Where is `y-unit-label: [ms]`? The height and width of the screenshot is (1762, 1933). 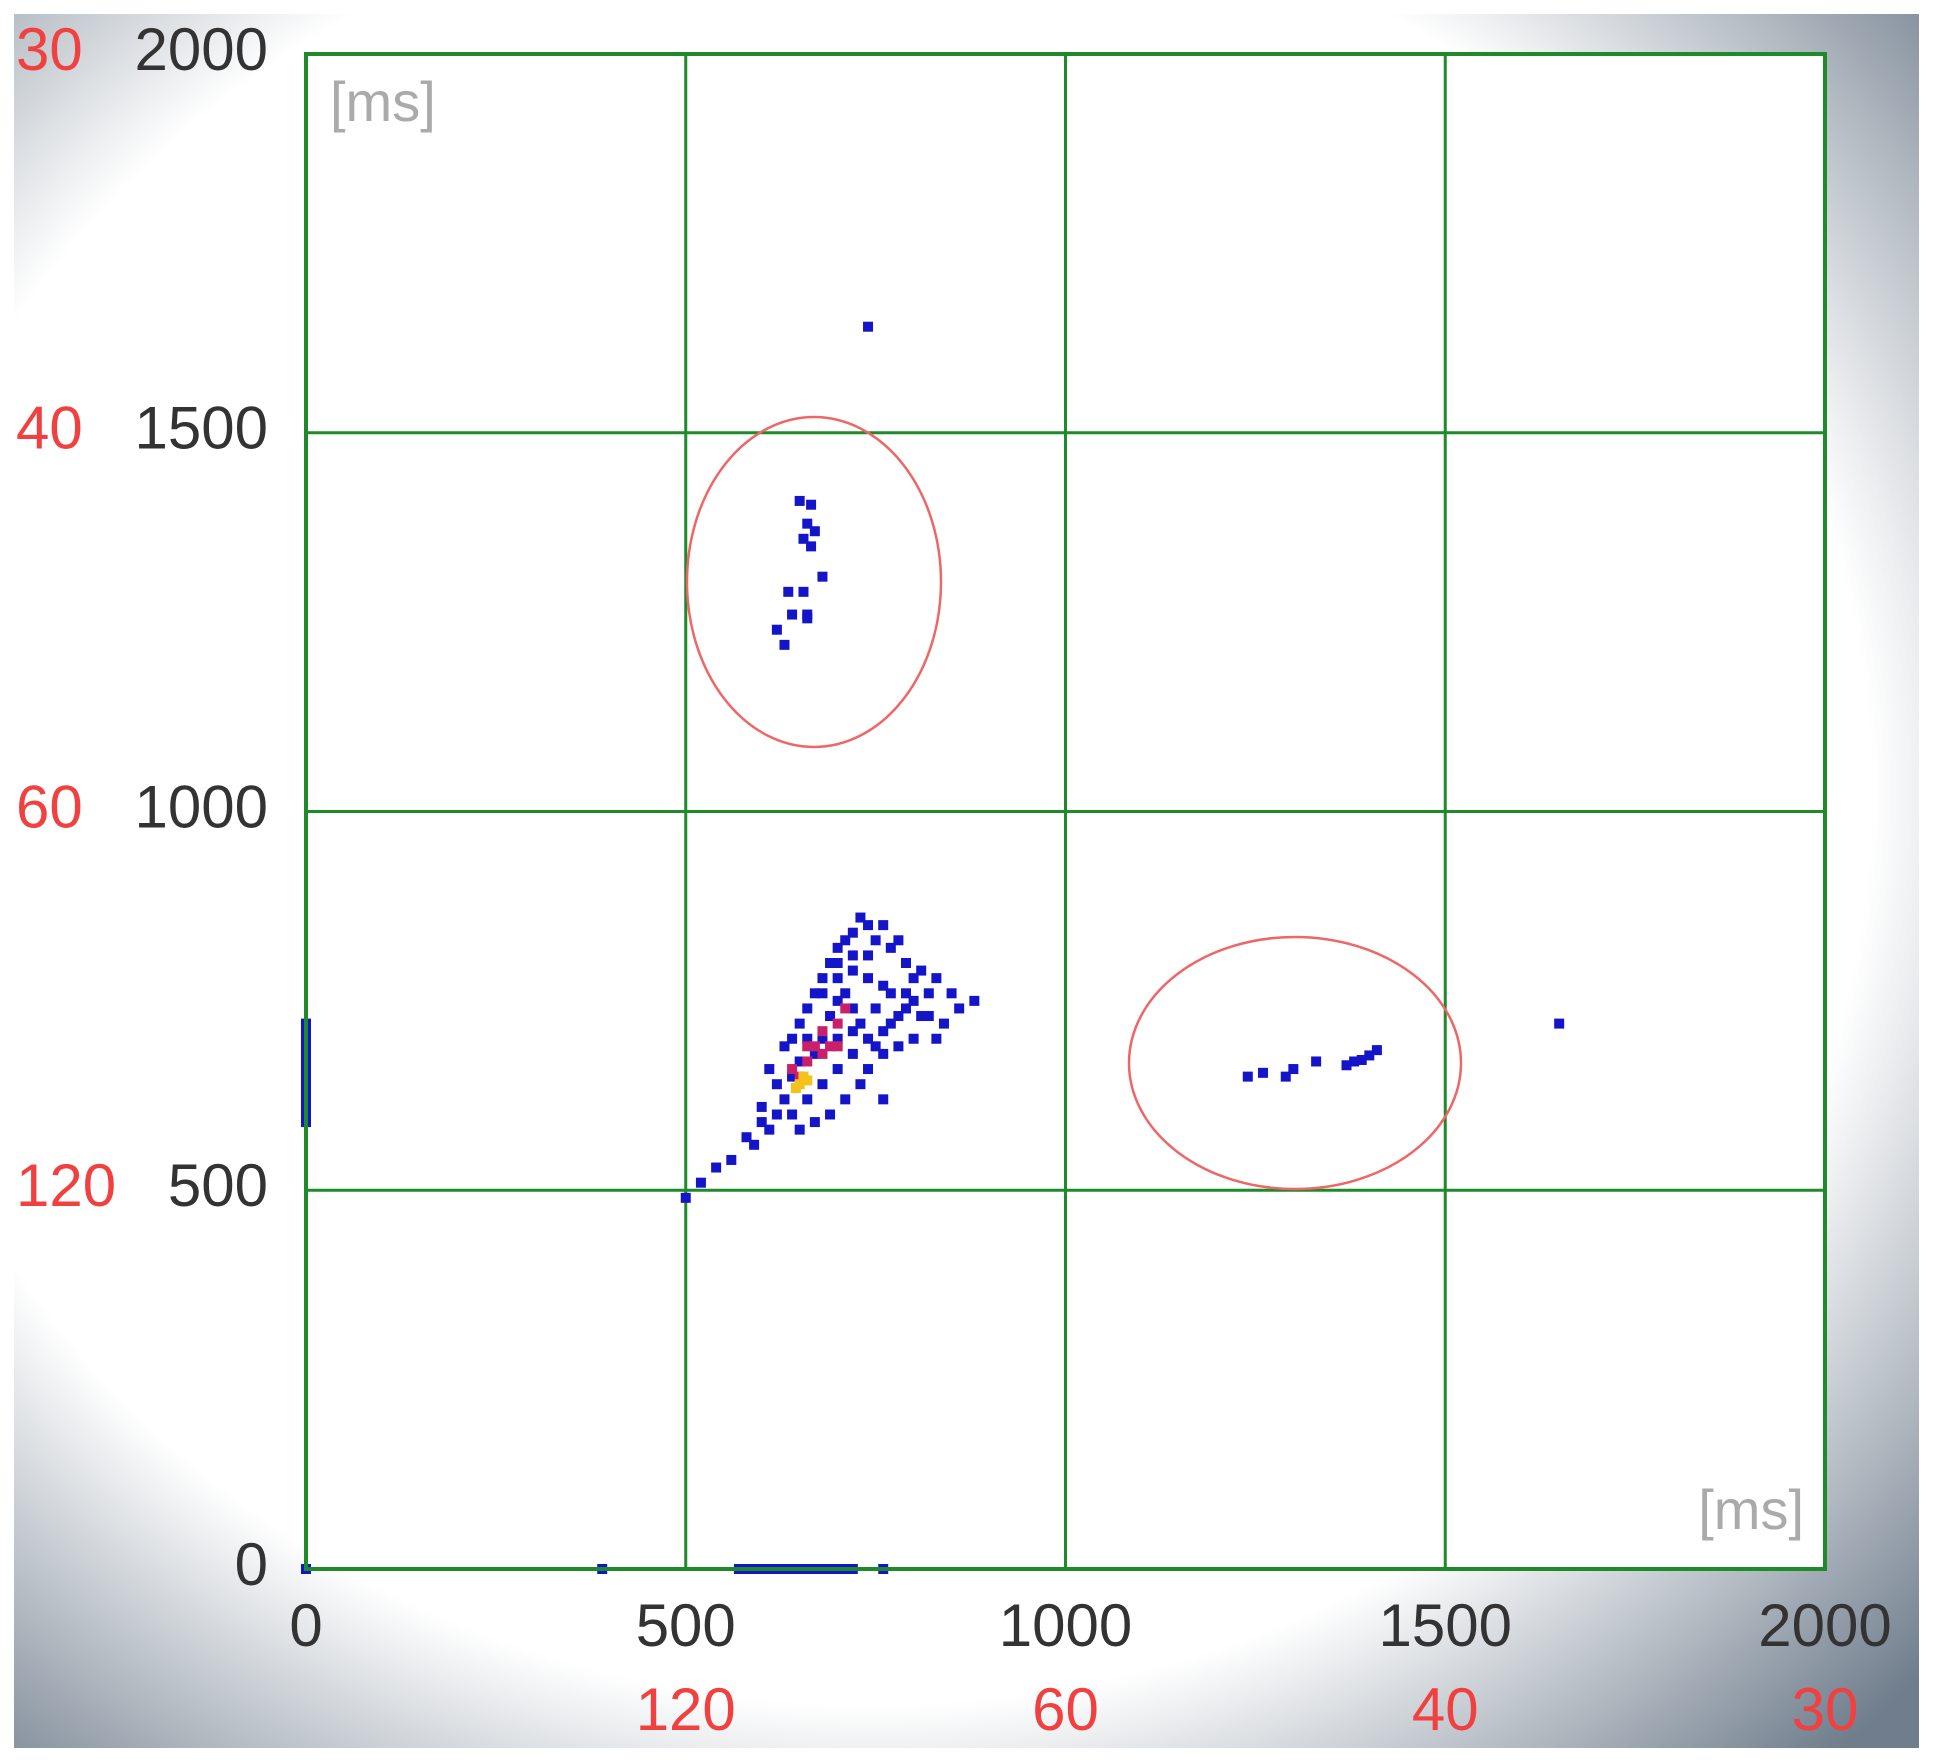 y-unit-label: [ms] is located at coordinates (383, 101).